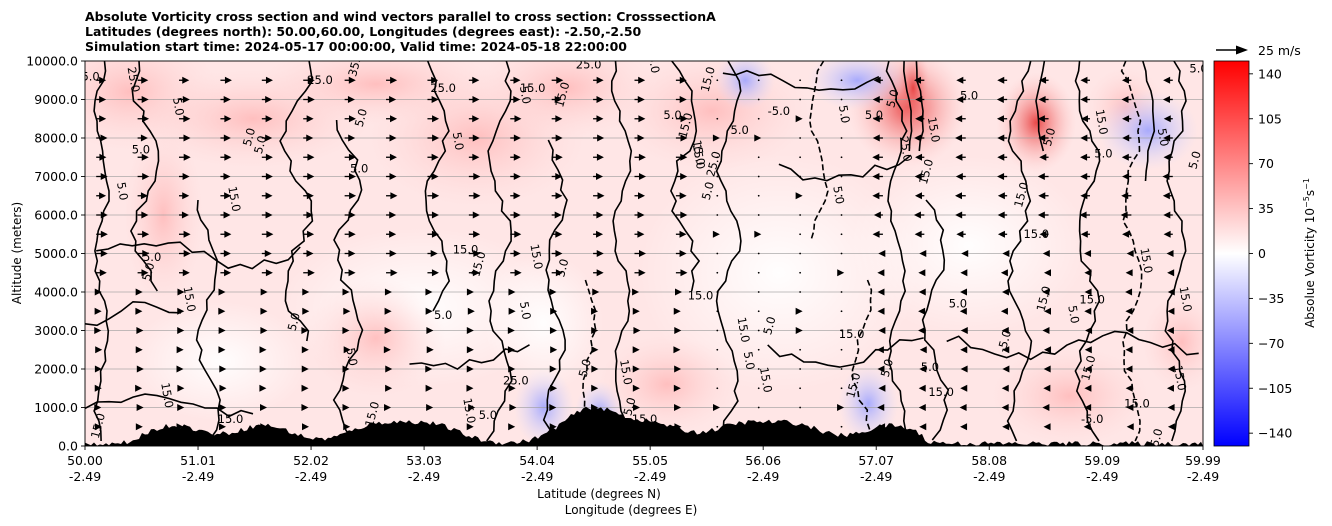  Describe the element at coordinates (148, 271) in the screenshot. I see `contour-label-29: 5.0` at that location.